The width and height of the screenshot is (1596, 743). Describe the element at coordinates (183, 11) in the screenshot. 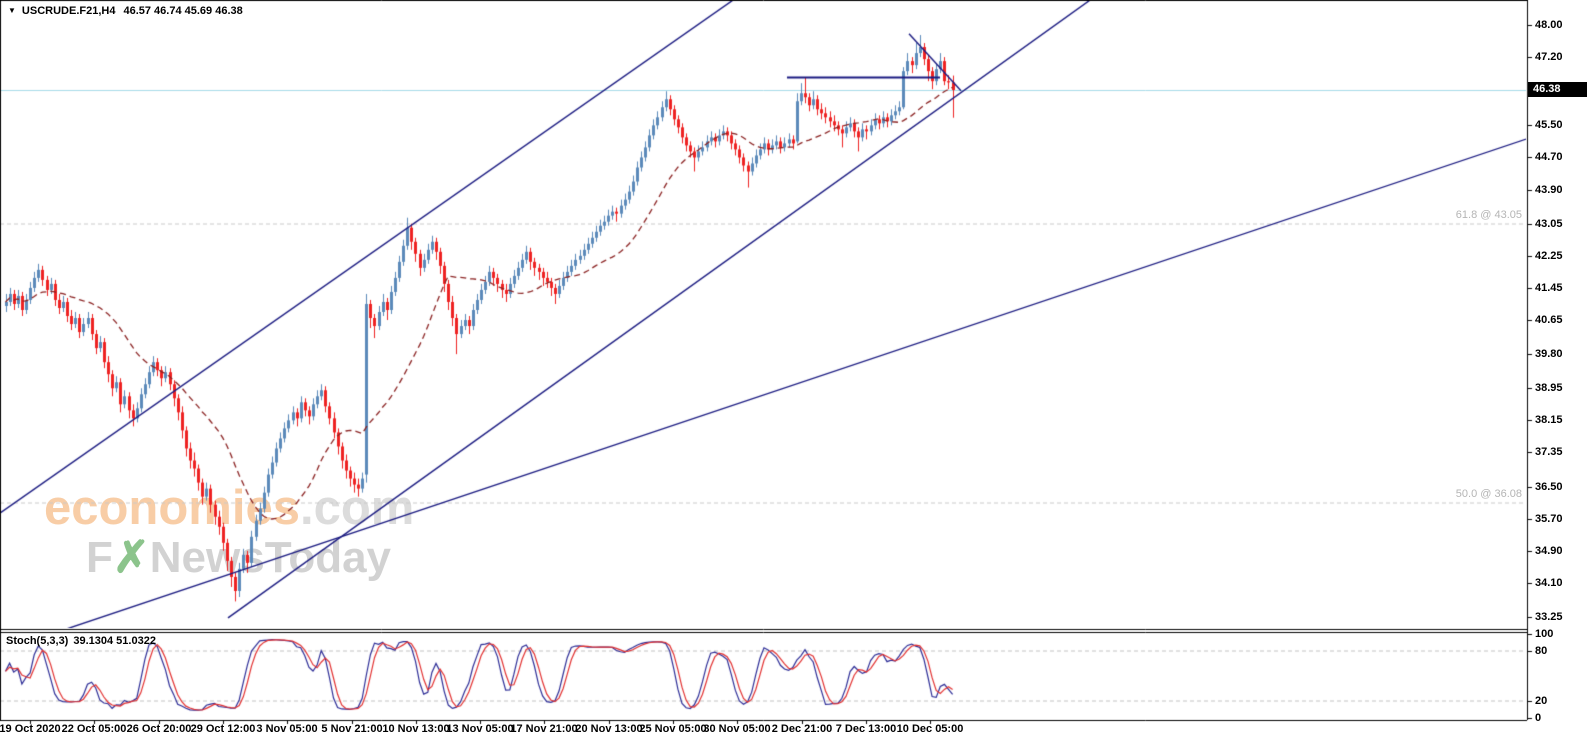

I see `ohlc-values: 46.57 46.74 45.69 46.38` at that location.